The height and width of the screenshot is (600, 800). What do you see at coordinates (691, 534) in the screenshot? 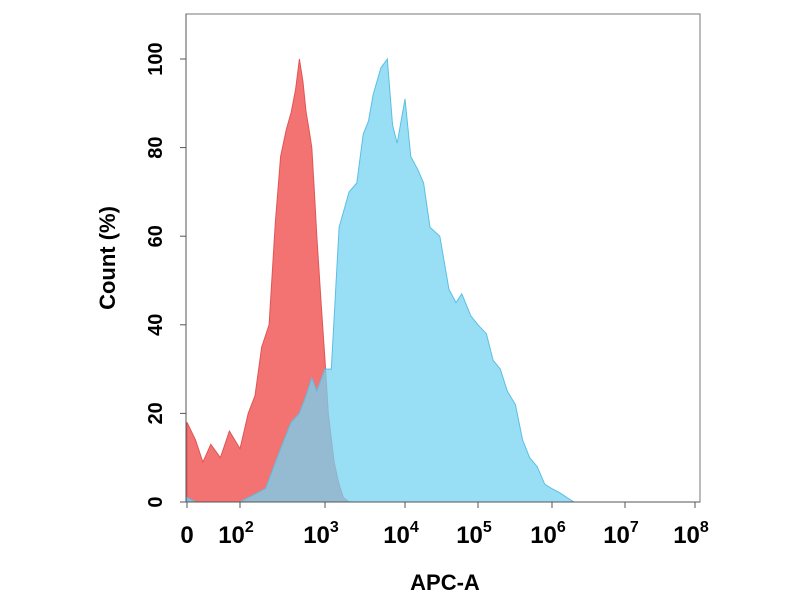
I see `x-tick-label: 10⁸` at bounding box center [691, 534].